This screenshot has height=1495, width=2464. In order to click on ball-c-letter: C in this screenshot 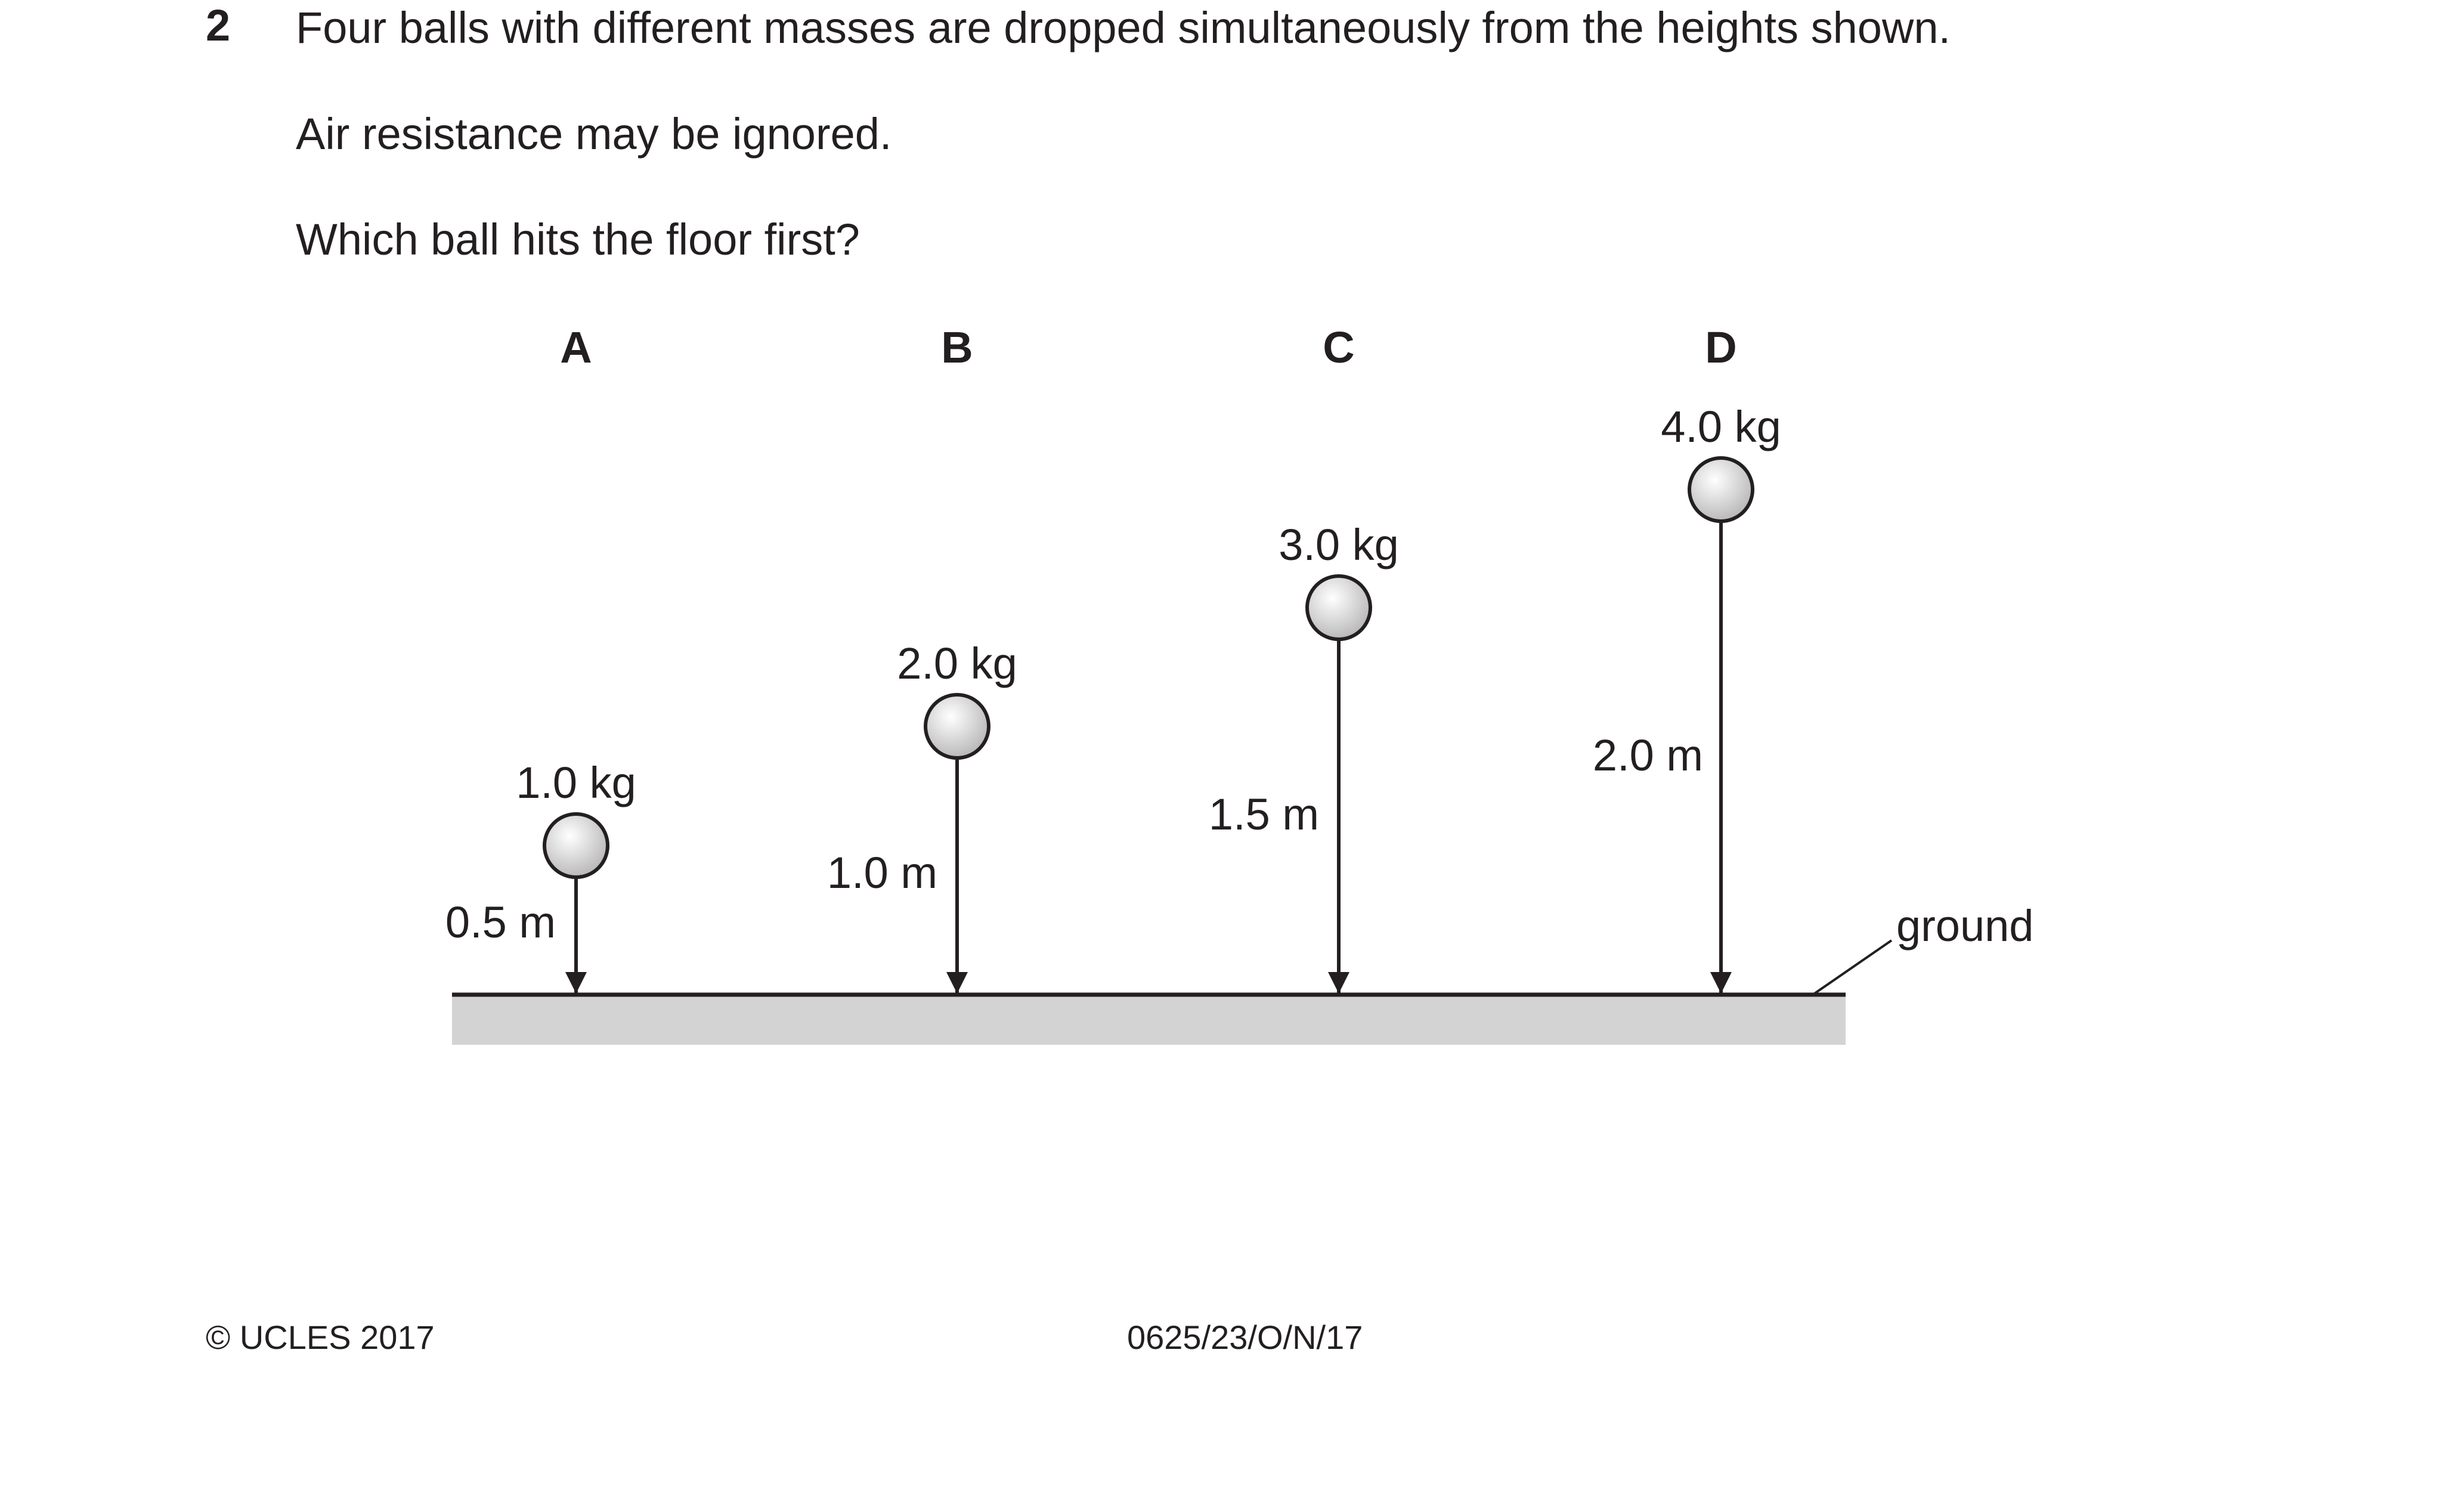, I will do `click(1339, 347)`.